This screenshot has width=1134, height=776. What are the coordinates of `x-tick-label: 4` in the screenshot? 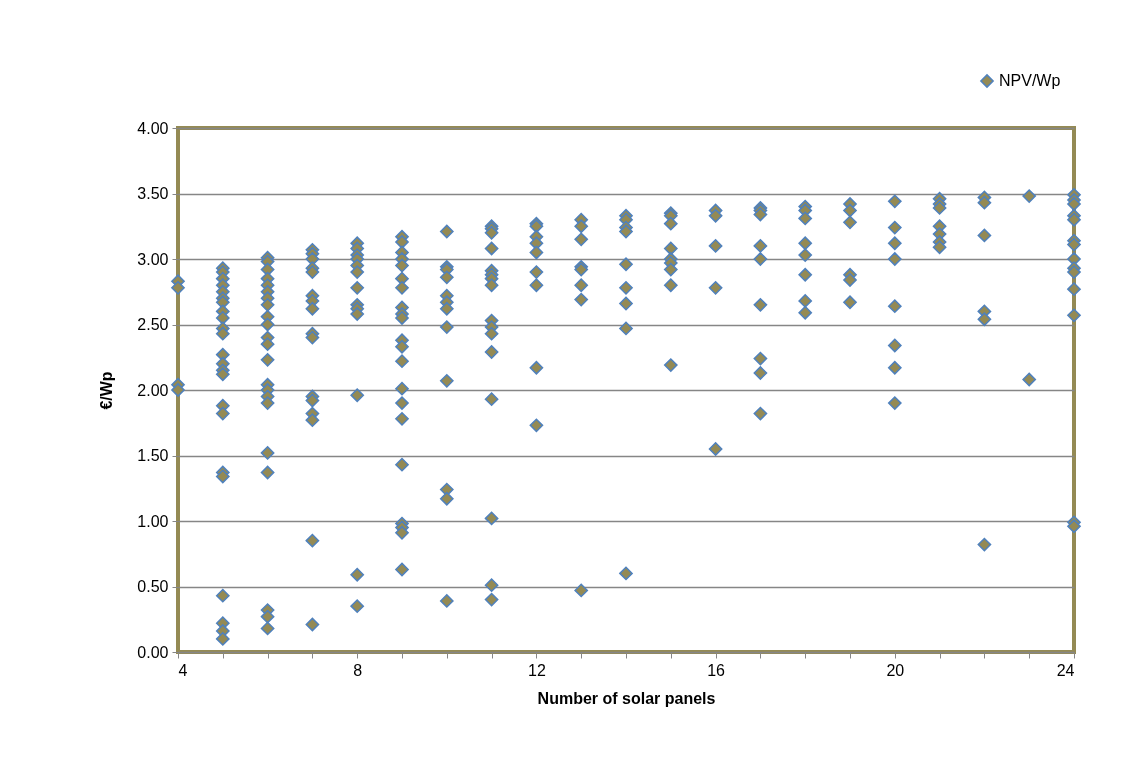 It's located at (183, 670).